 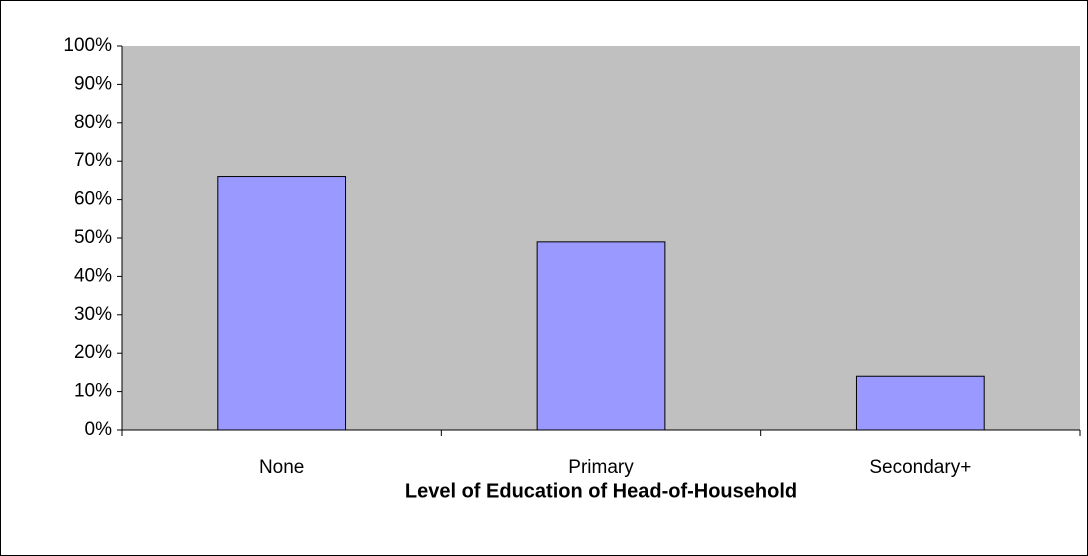 I want to click on x-tick-label: Primary, so click(x=601, y=467).